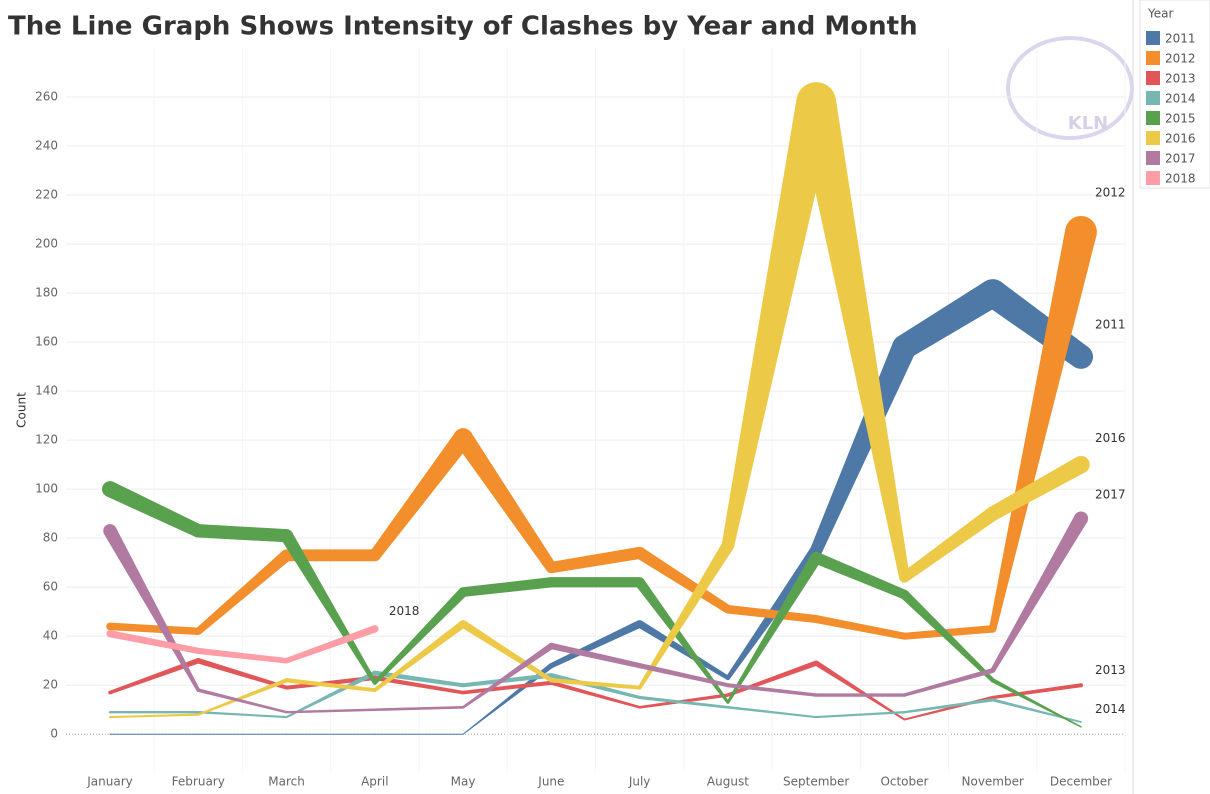 Image resolution: width=1210 pixels, height=794 pixels. Describe the element at coordinates (993, 782) in the screenshot. I see `x-tick-label: November` at that location.